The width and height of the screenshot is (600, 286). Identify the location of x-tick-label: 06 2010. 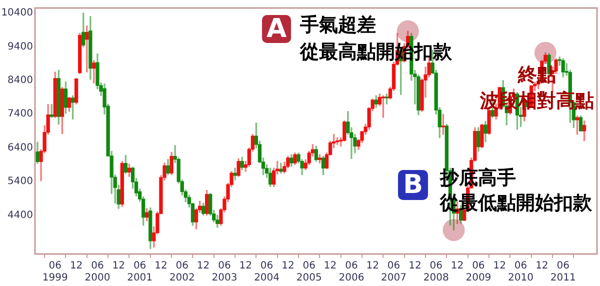
(521, 272).